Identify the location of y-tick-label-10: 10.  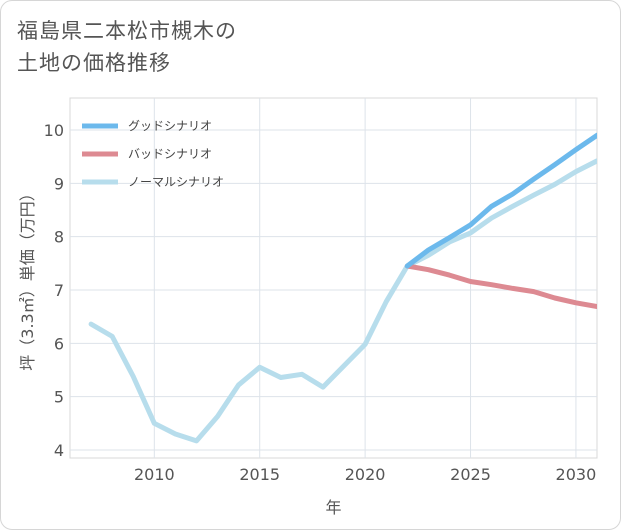
(54, 130).